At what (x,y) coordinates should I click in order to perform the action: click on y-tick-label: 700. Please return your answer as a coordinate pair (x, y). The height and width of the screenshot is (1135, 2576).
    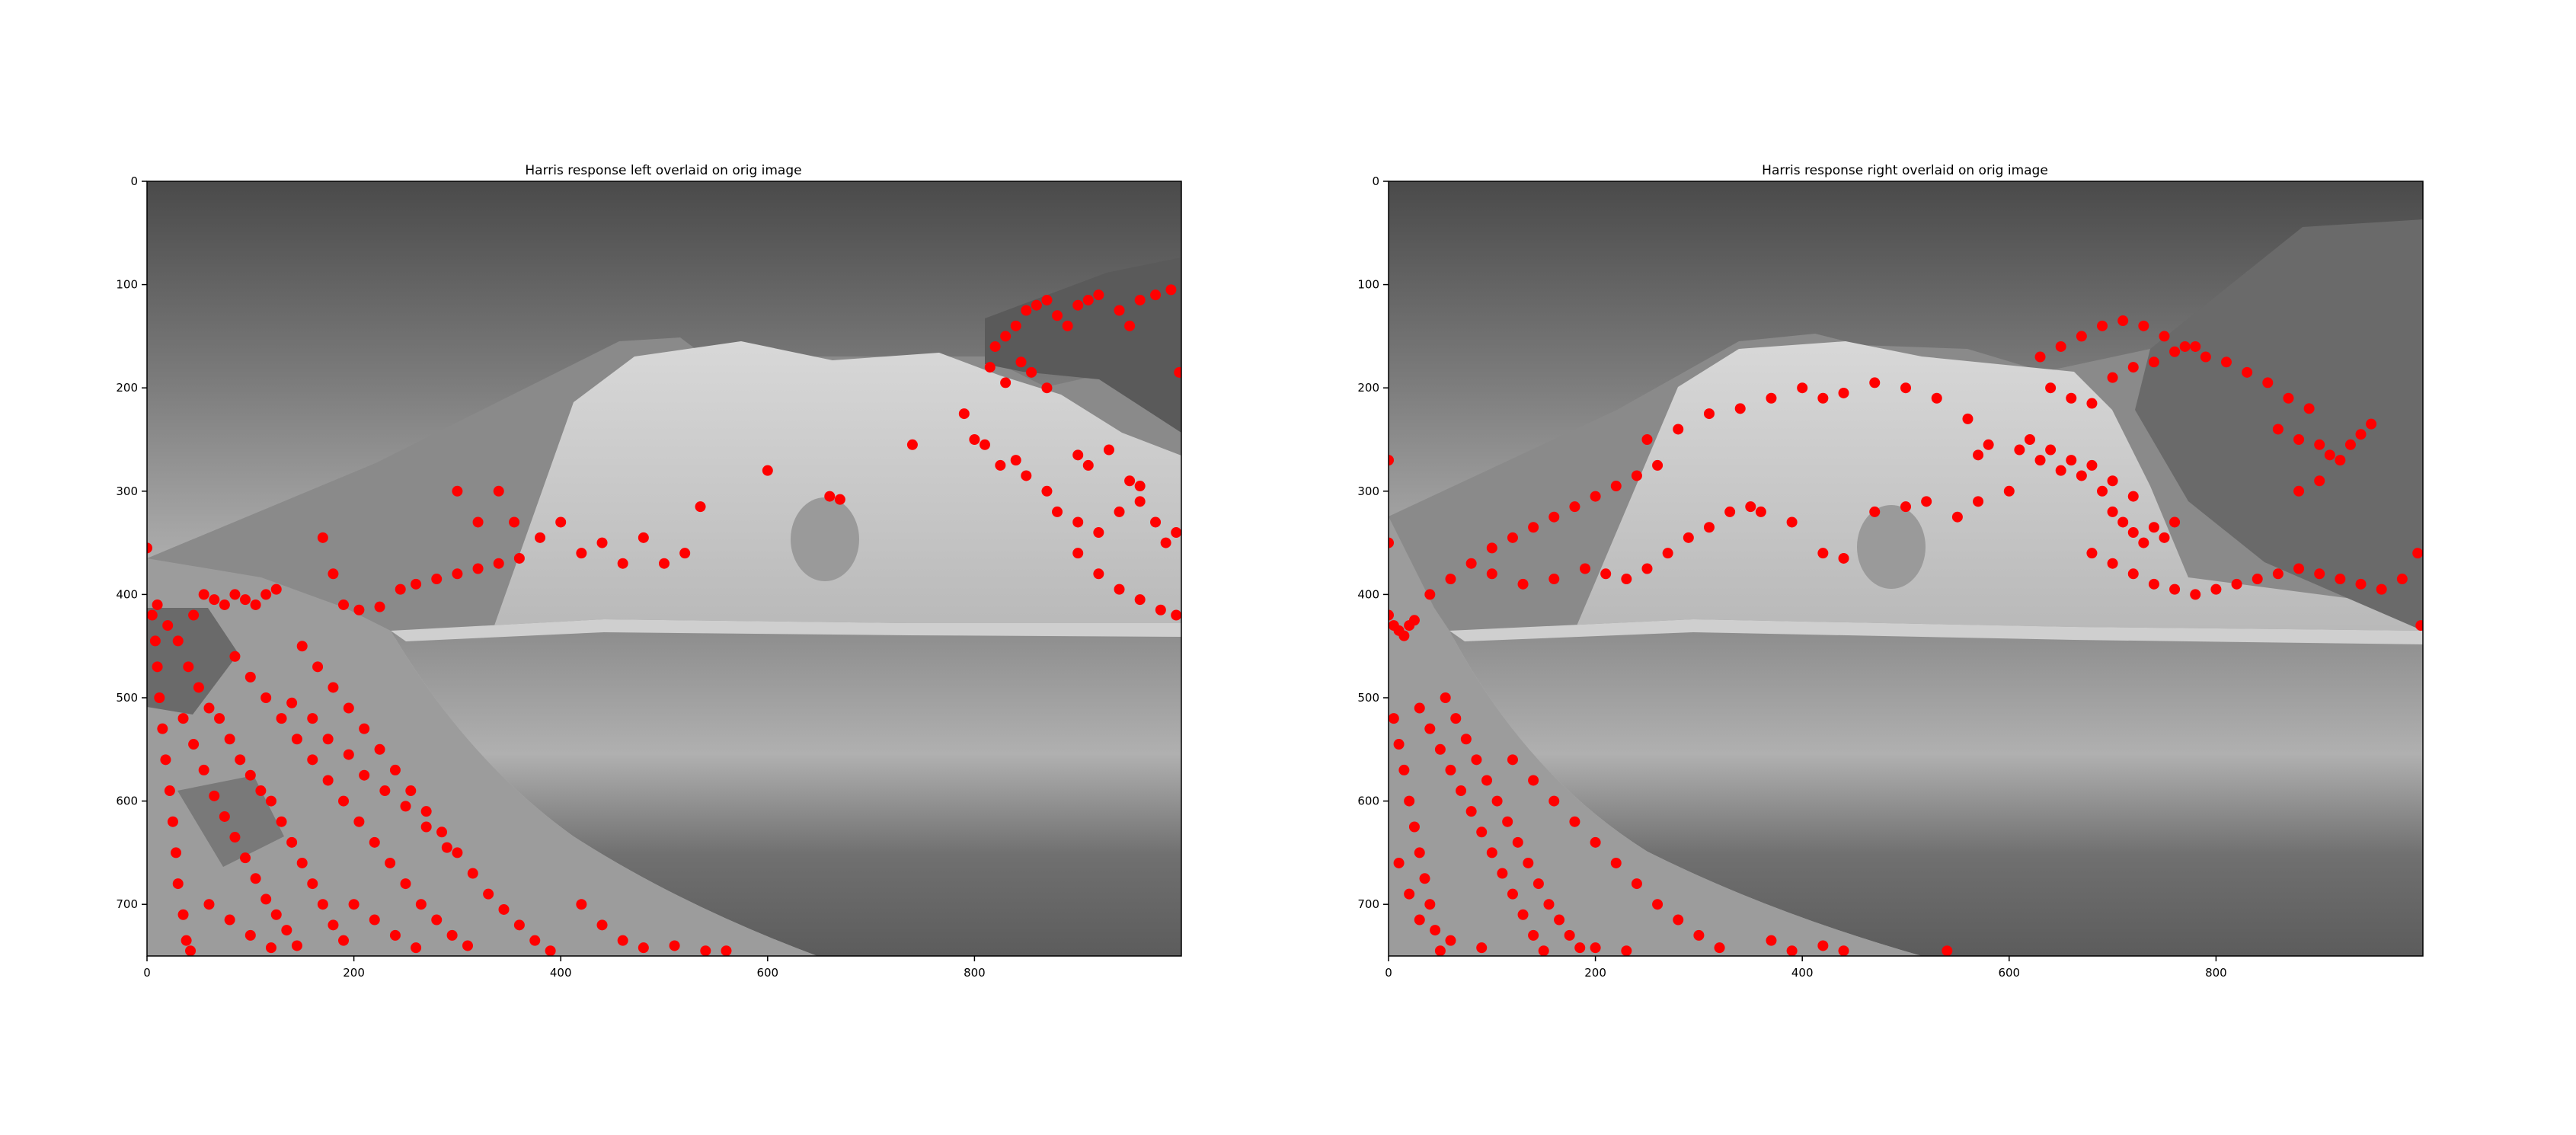
    Looking at the image, I should click on (1368, 904).